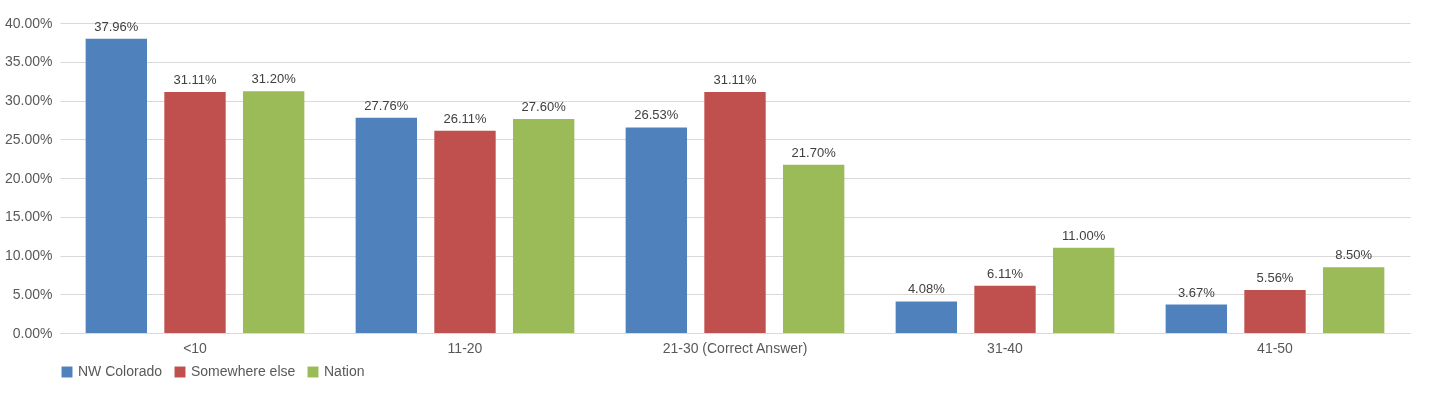 This screenshot has height=415, width=1443. Describe the element at coordinates (1084, 235) in the screenshot. I see `data-label: 11.00%` at that location.